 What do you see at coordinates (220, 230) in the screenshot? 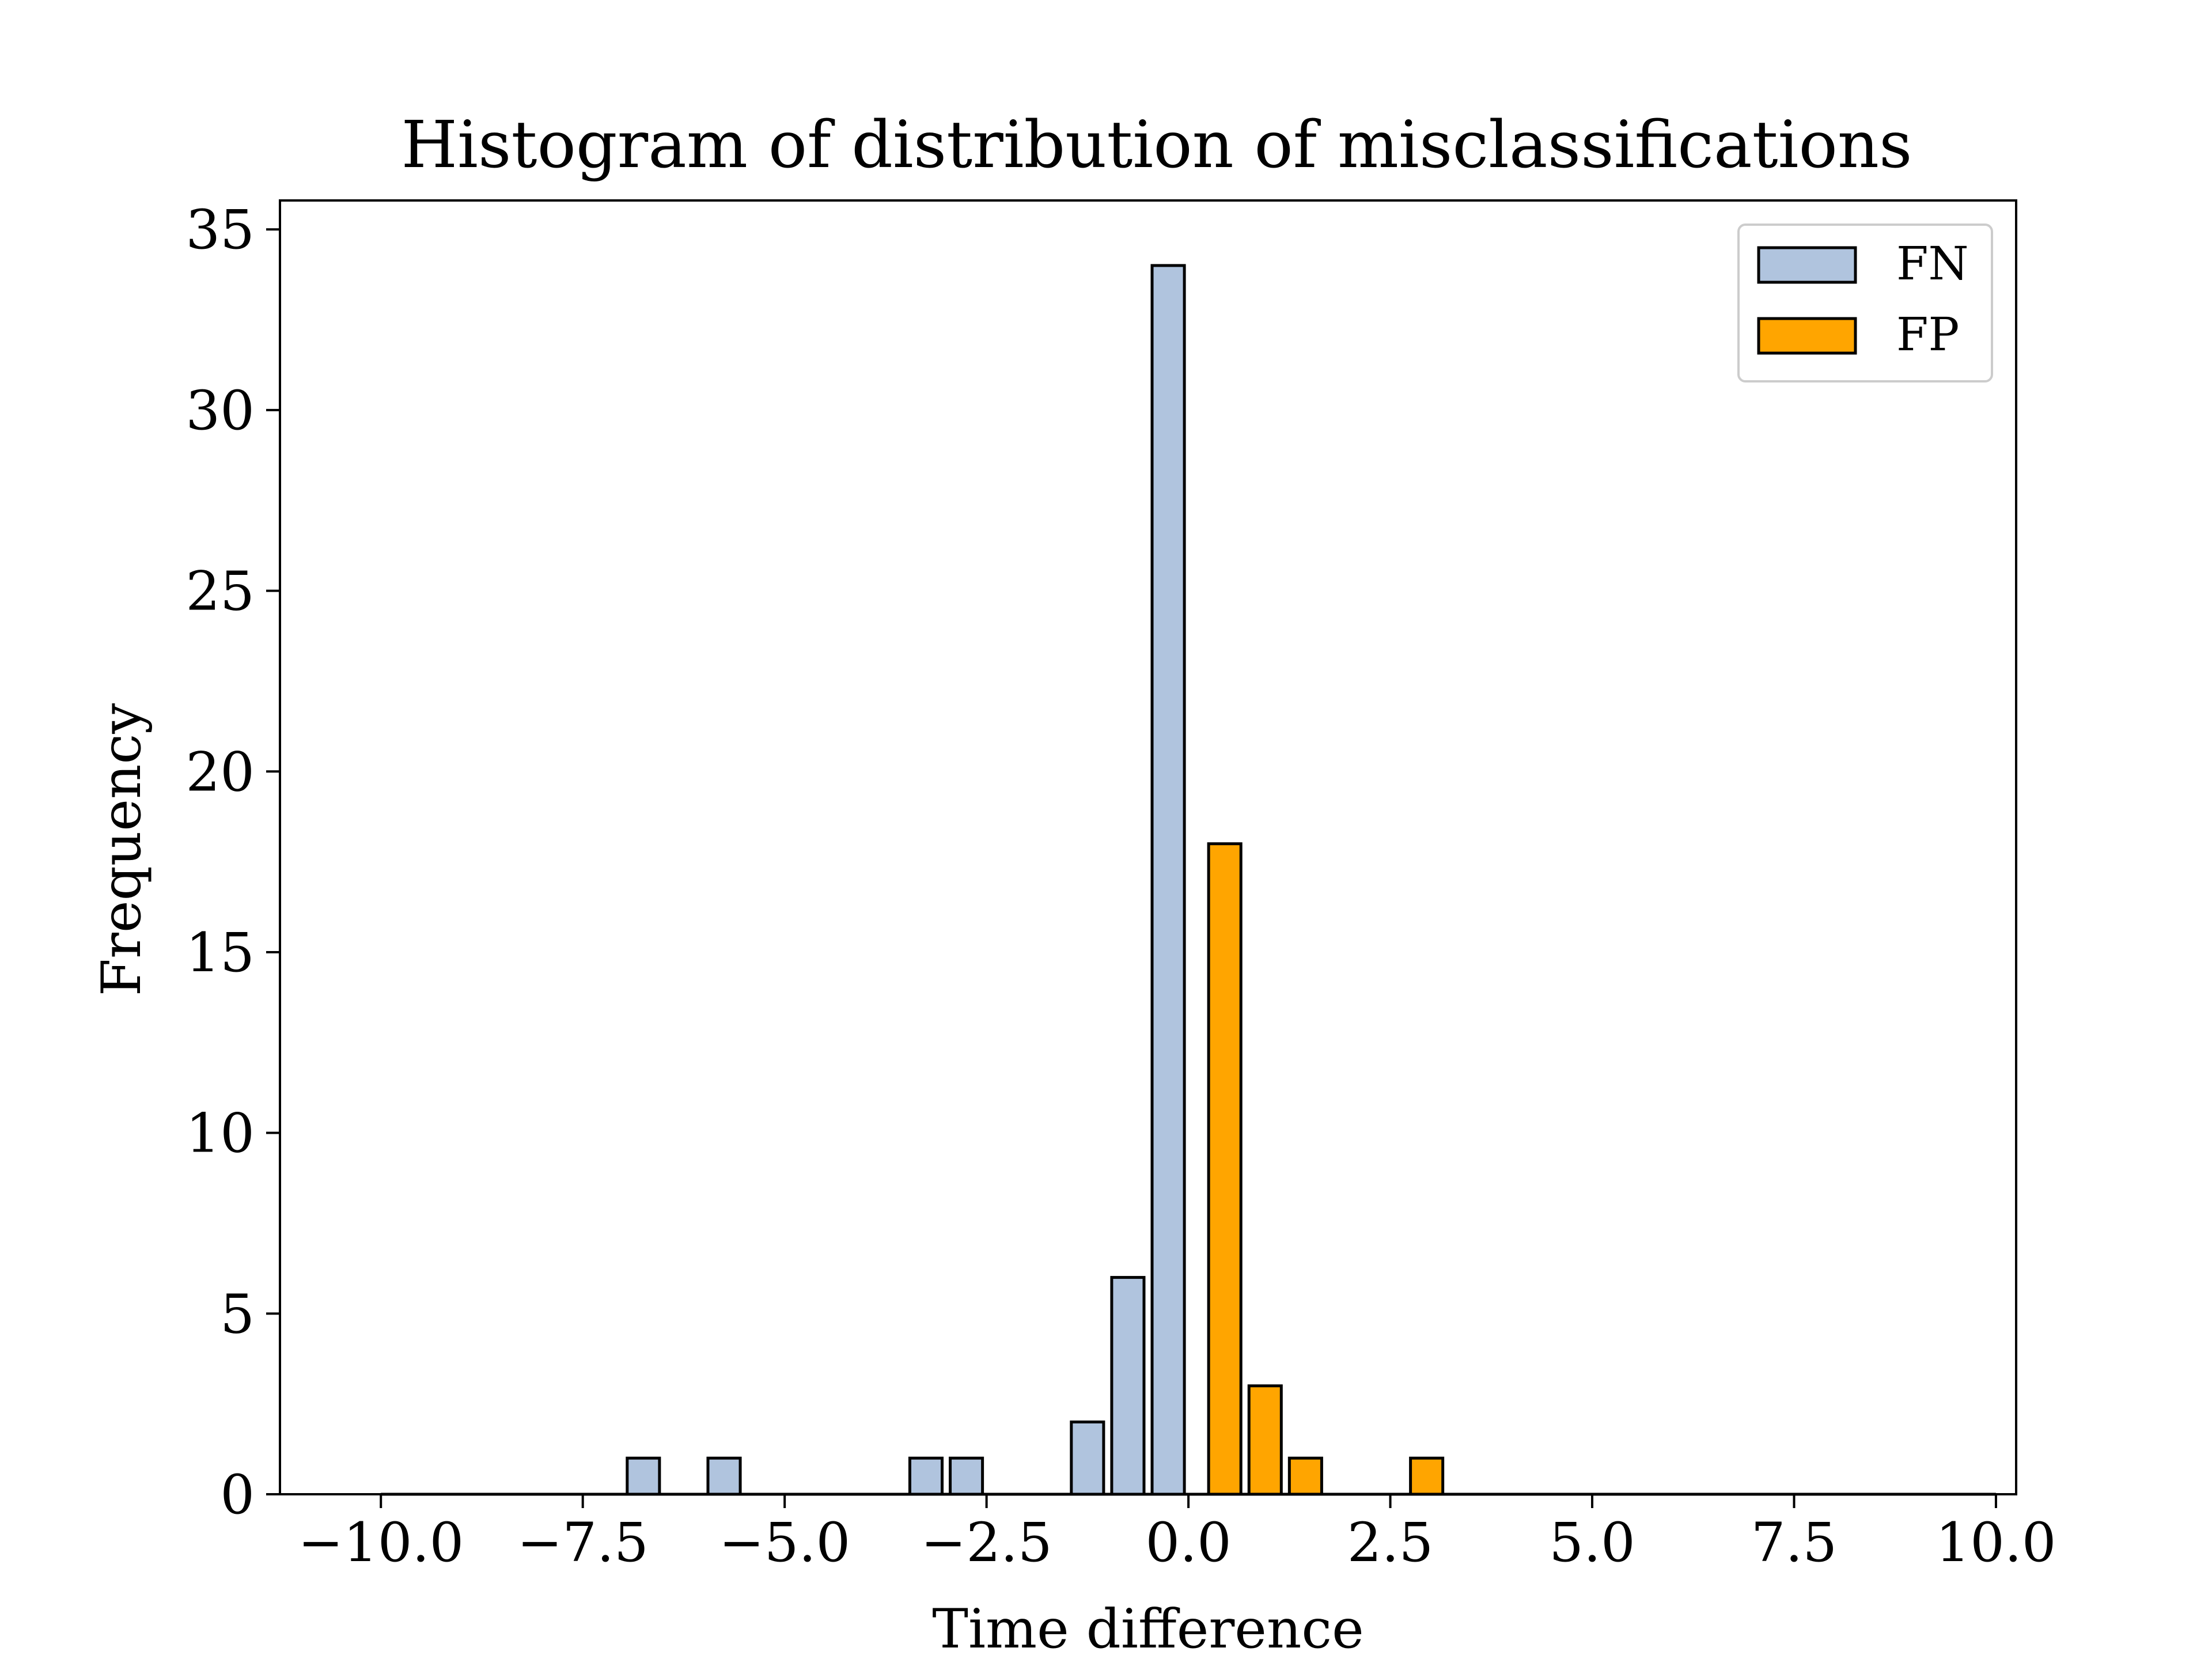
I see `y-tick-label: 35` at bounding box center [220, 230].